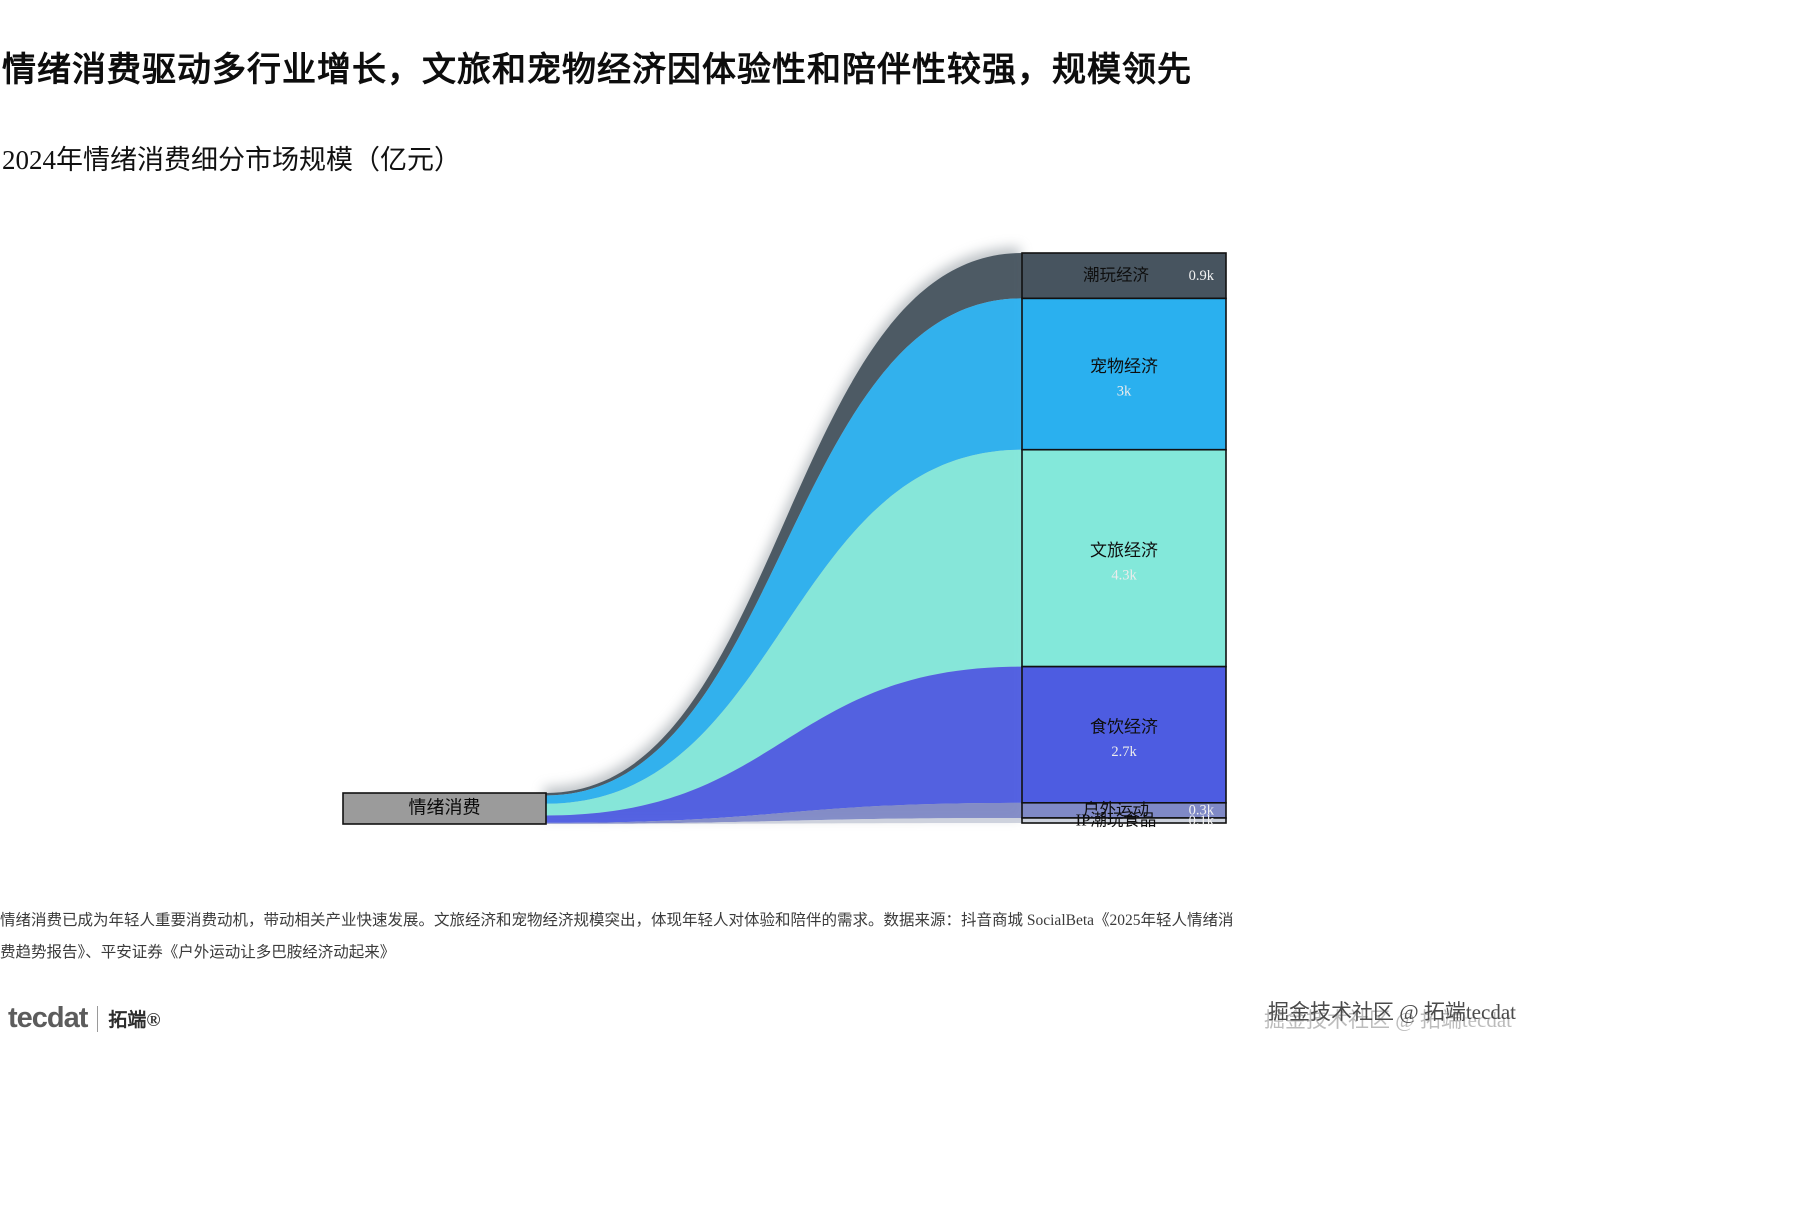 This screenshot has height=1209, width=1814. I want to click on node-label-1: 宠物经济, so click(1124, 366).